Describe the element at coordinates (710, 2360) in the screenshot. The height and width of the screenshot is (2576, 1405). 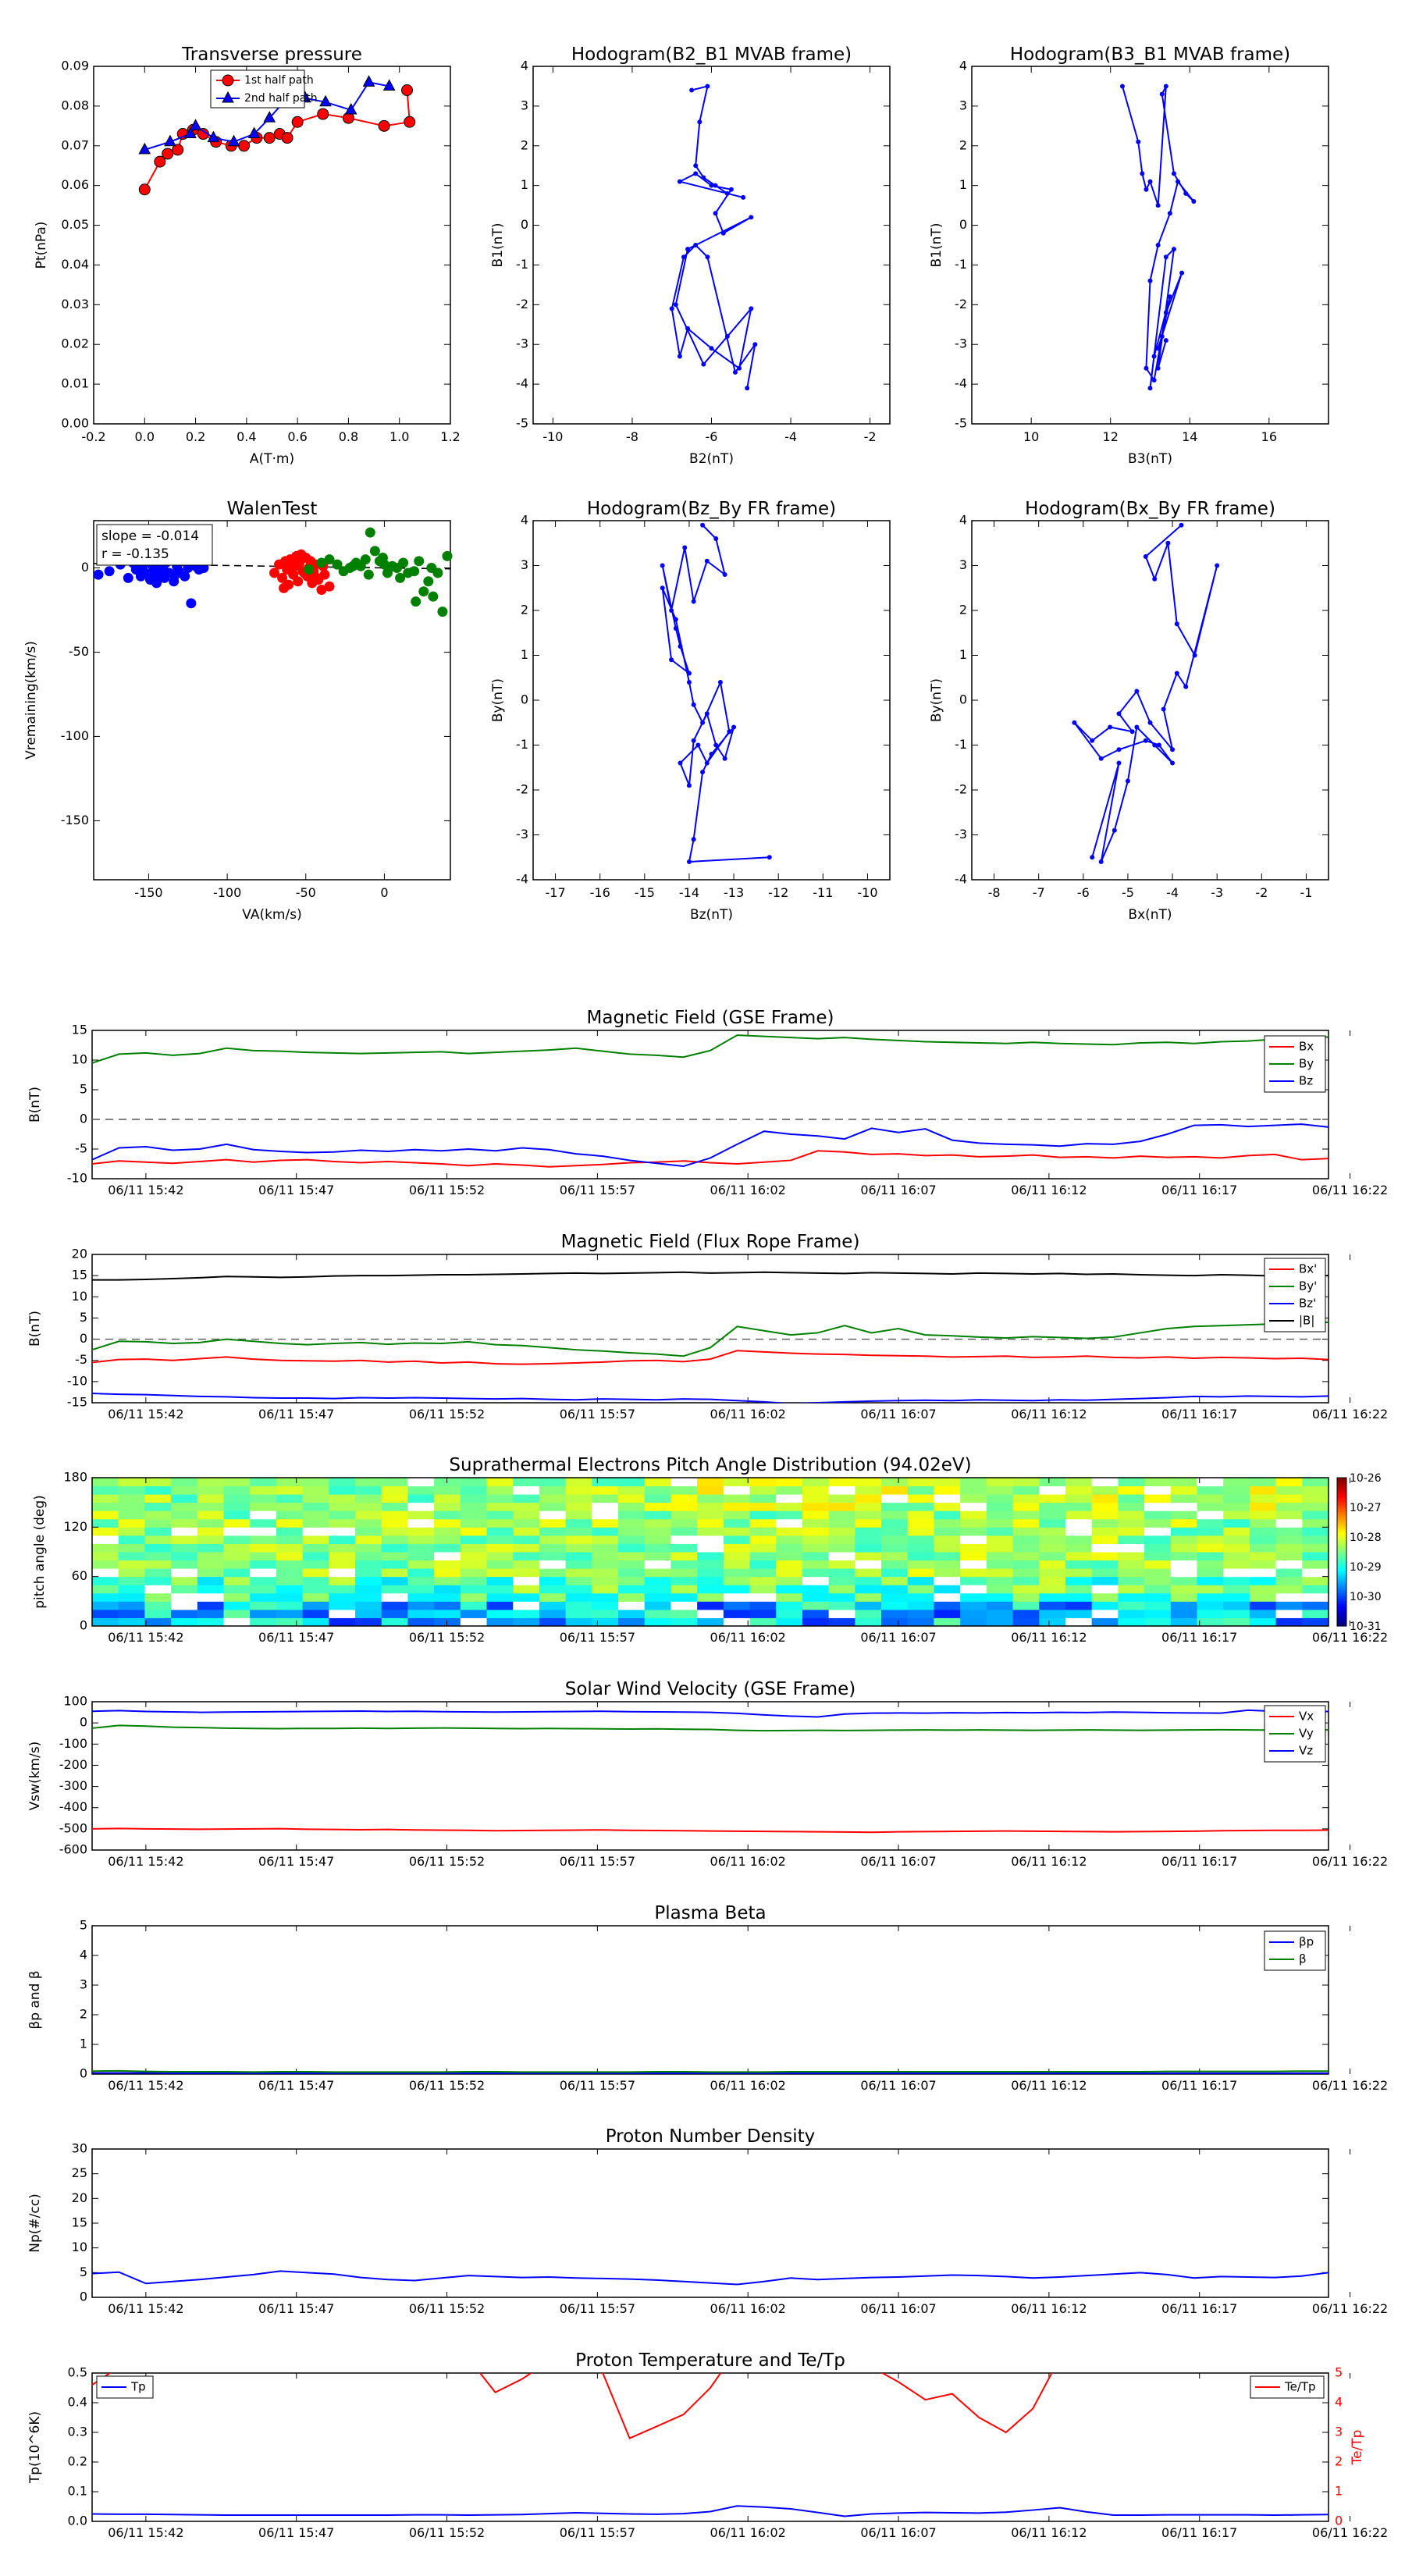
I see `chart-title: Proton Temperature and Te/Tp` at that location.